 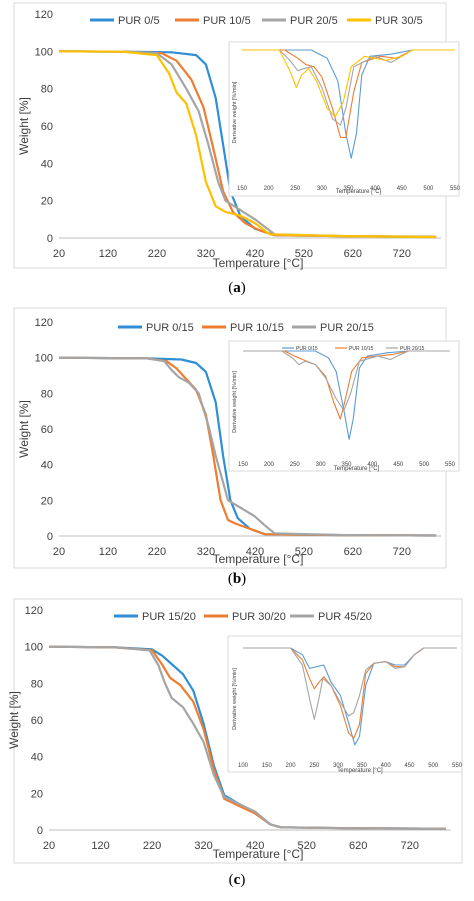 I want to click on inset-x-tick-label: 100, so click(x=243, y=766).